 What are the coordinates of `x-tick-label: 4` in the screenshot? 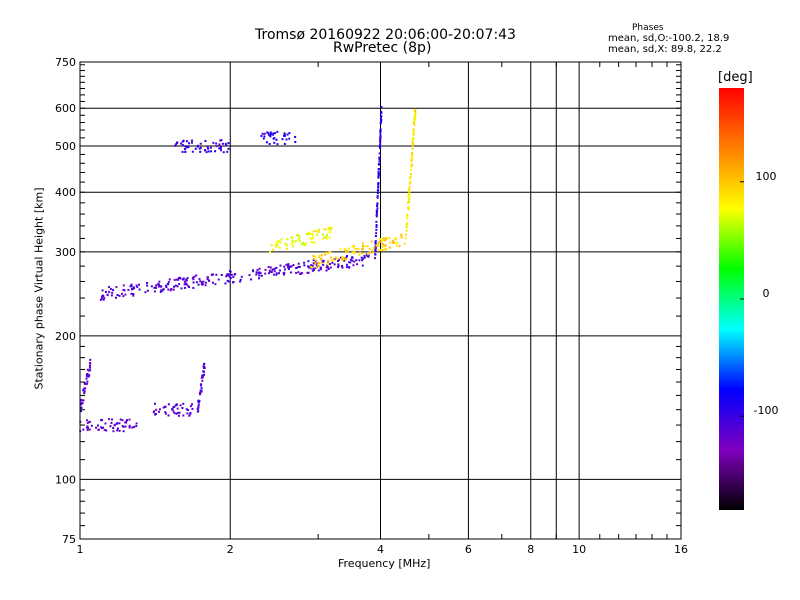 It's located at (380, 549).